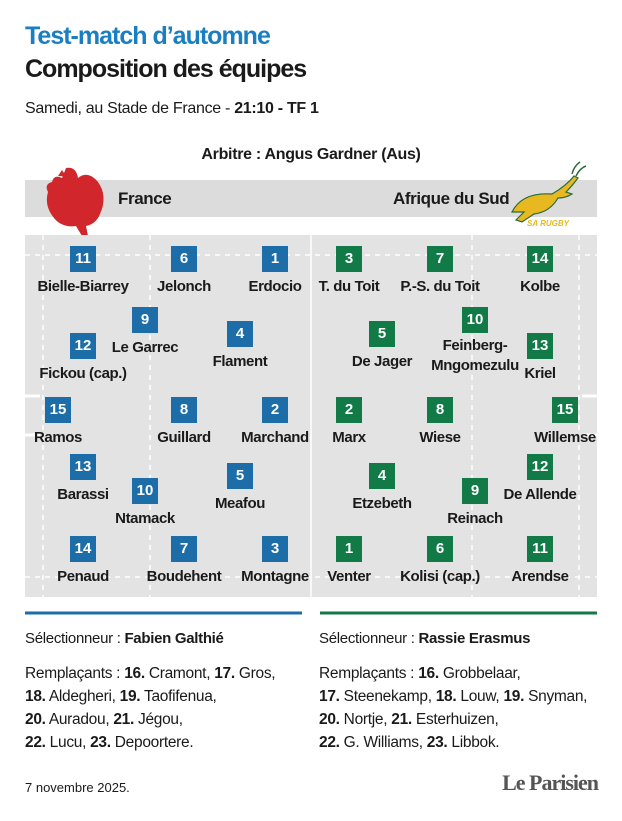 This screenshot has width=622, height=821. I want to click on player-name: Bielle-Biarrey, so click(83, 286).